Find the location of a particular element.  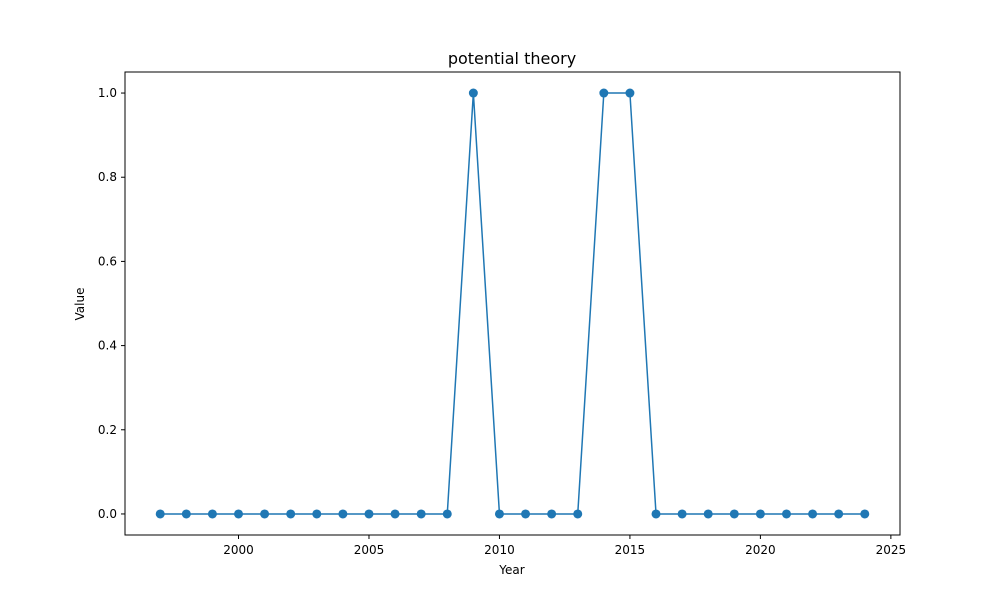

y-tick-label: 0.8 is located at coordinates (107, 177).